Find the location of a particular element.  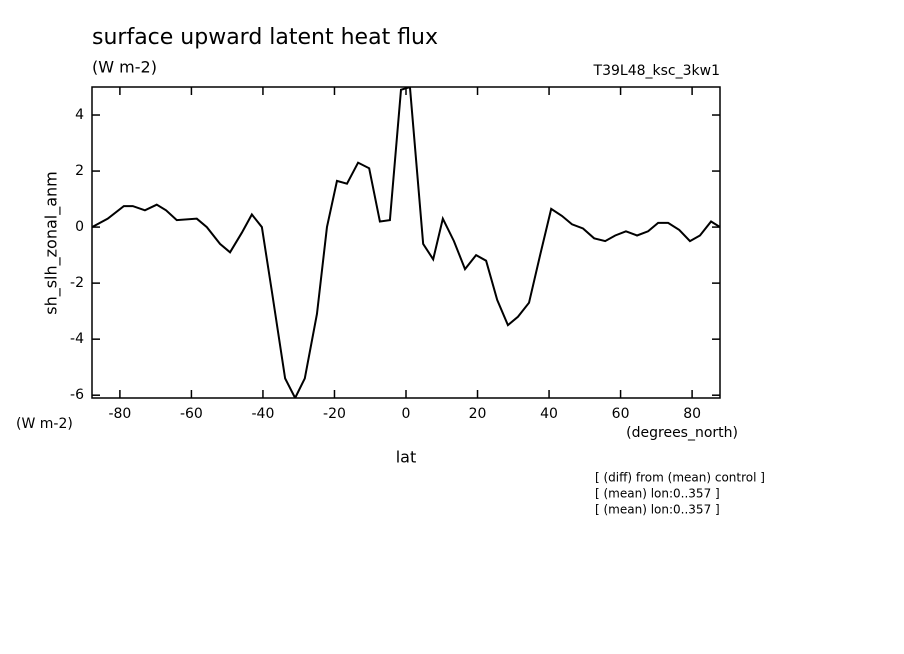

x-tick-label: -40 is located at coordinates (263, 414).